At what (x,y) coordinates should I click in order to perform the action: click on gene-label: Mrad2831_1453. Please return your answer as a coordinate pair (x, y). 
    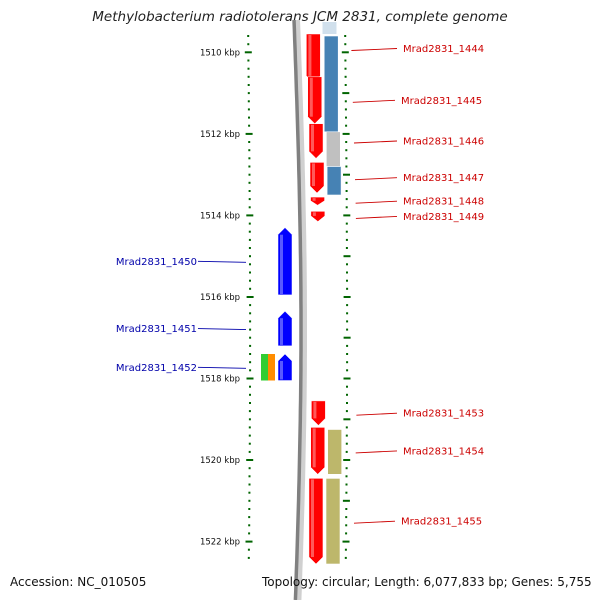
    Looking at the image, I should click on (443, 414).